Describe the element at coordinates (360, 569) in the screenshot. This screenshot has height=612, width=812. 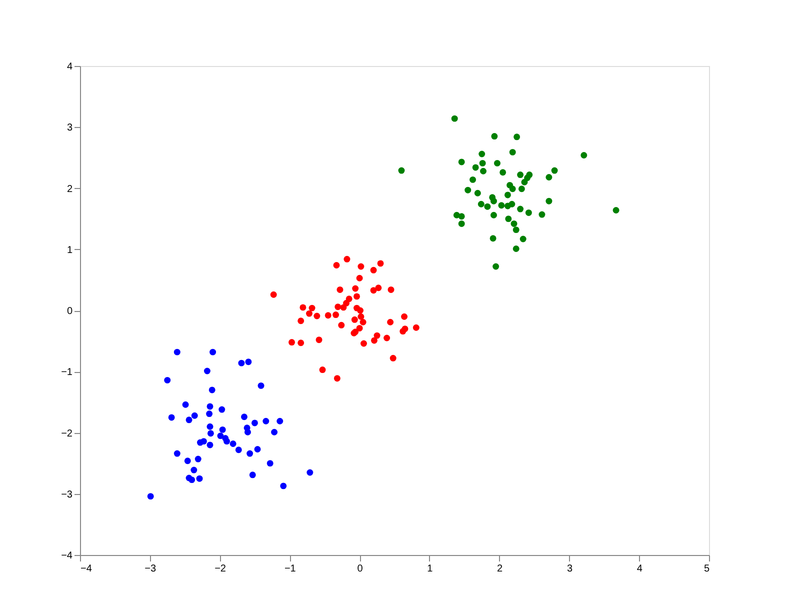
I see `x-tick-label: 0` at that location.